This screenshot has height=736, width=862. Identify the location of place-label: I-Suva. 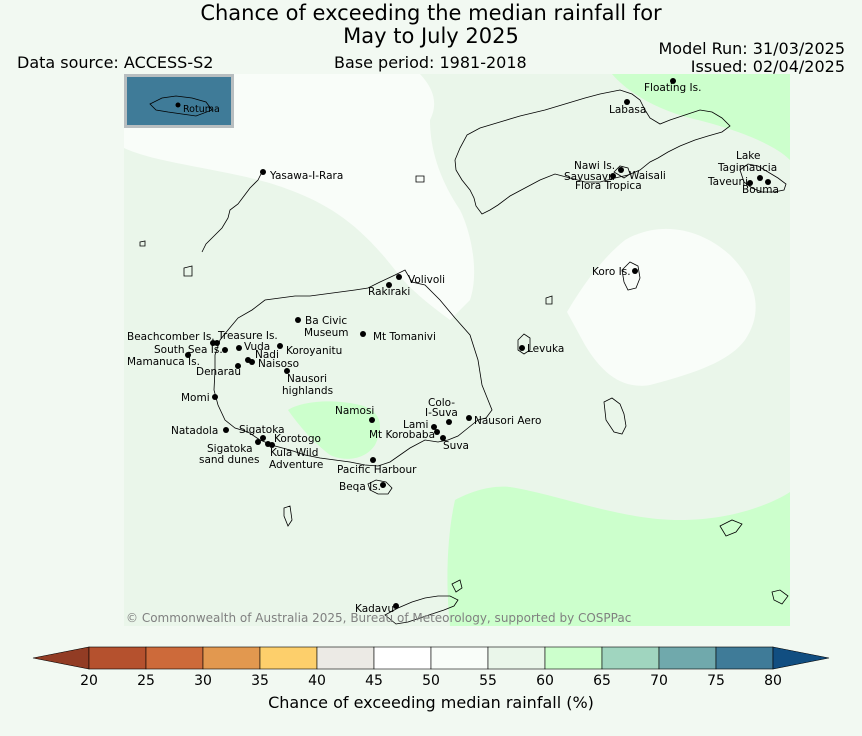
(441, 413).